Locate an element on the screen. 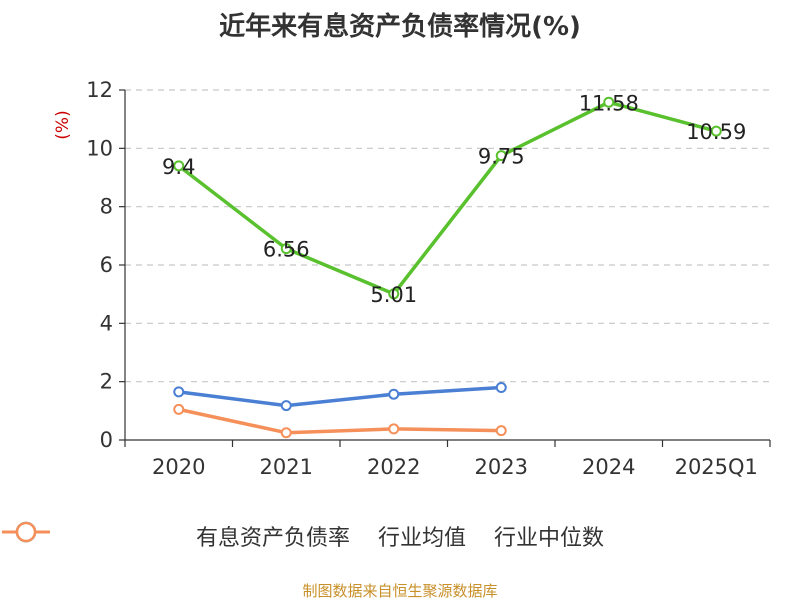 The width and height of the screenshot is (800, 601). y-tick-label: 6 is located at coordinates (106, 265).